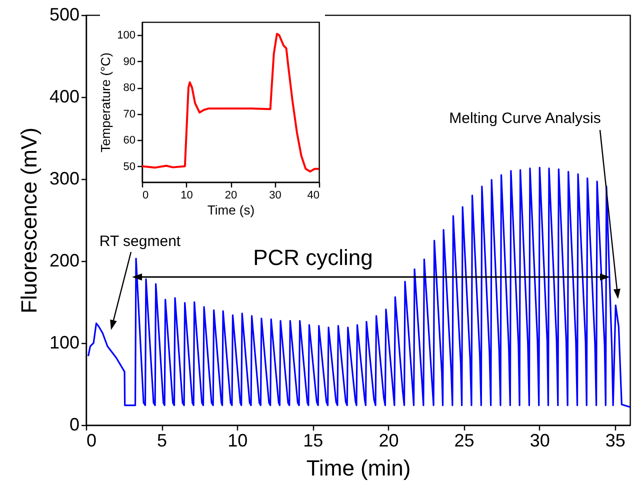  What do you see at coordinates (64, 178) in the screenshot?
I see `y-tick-label: 300` at bounding box center [64, 178].